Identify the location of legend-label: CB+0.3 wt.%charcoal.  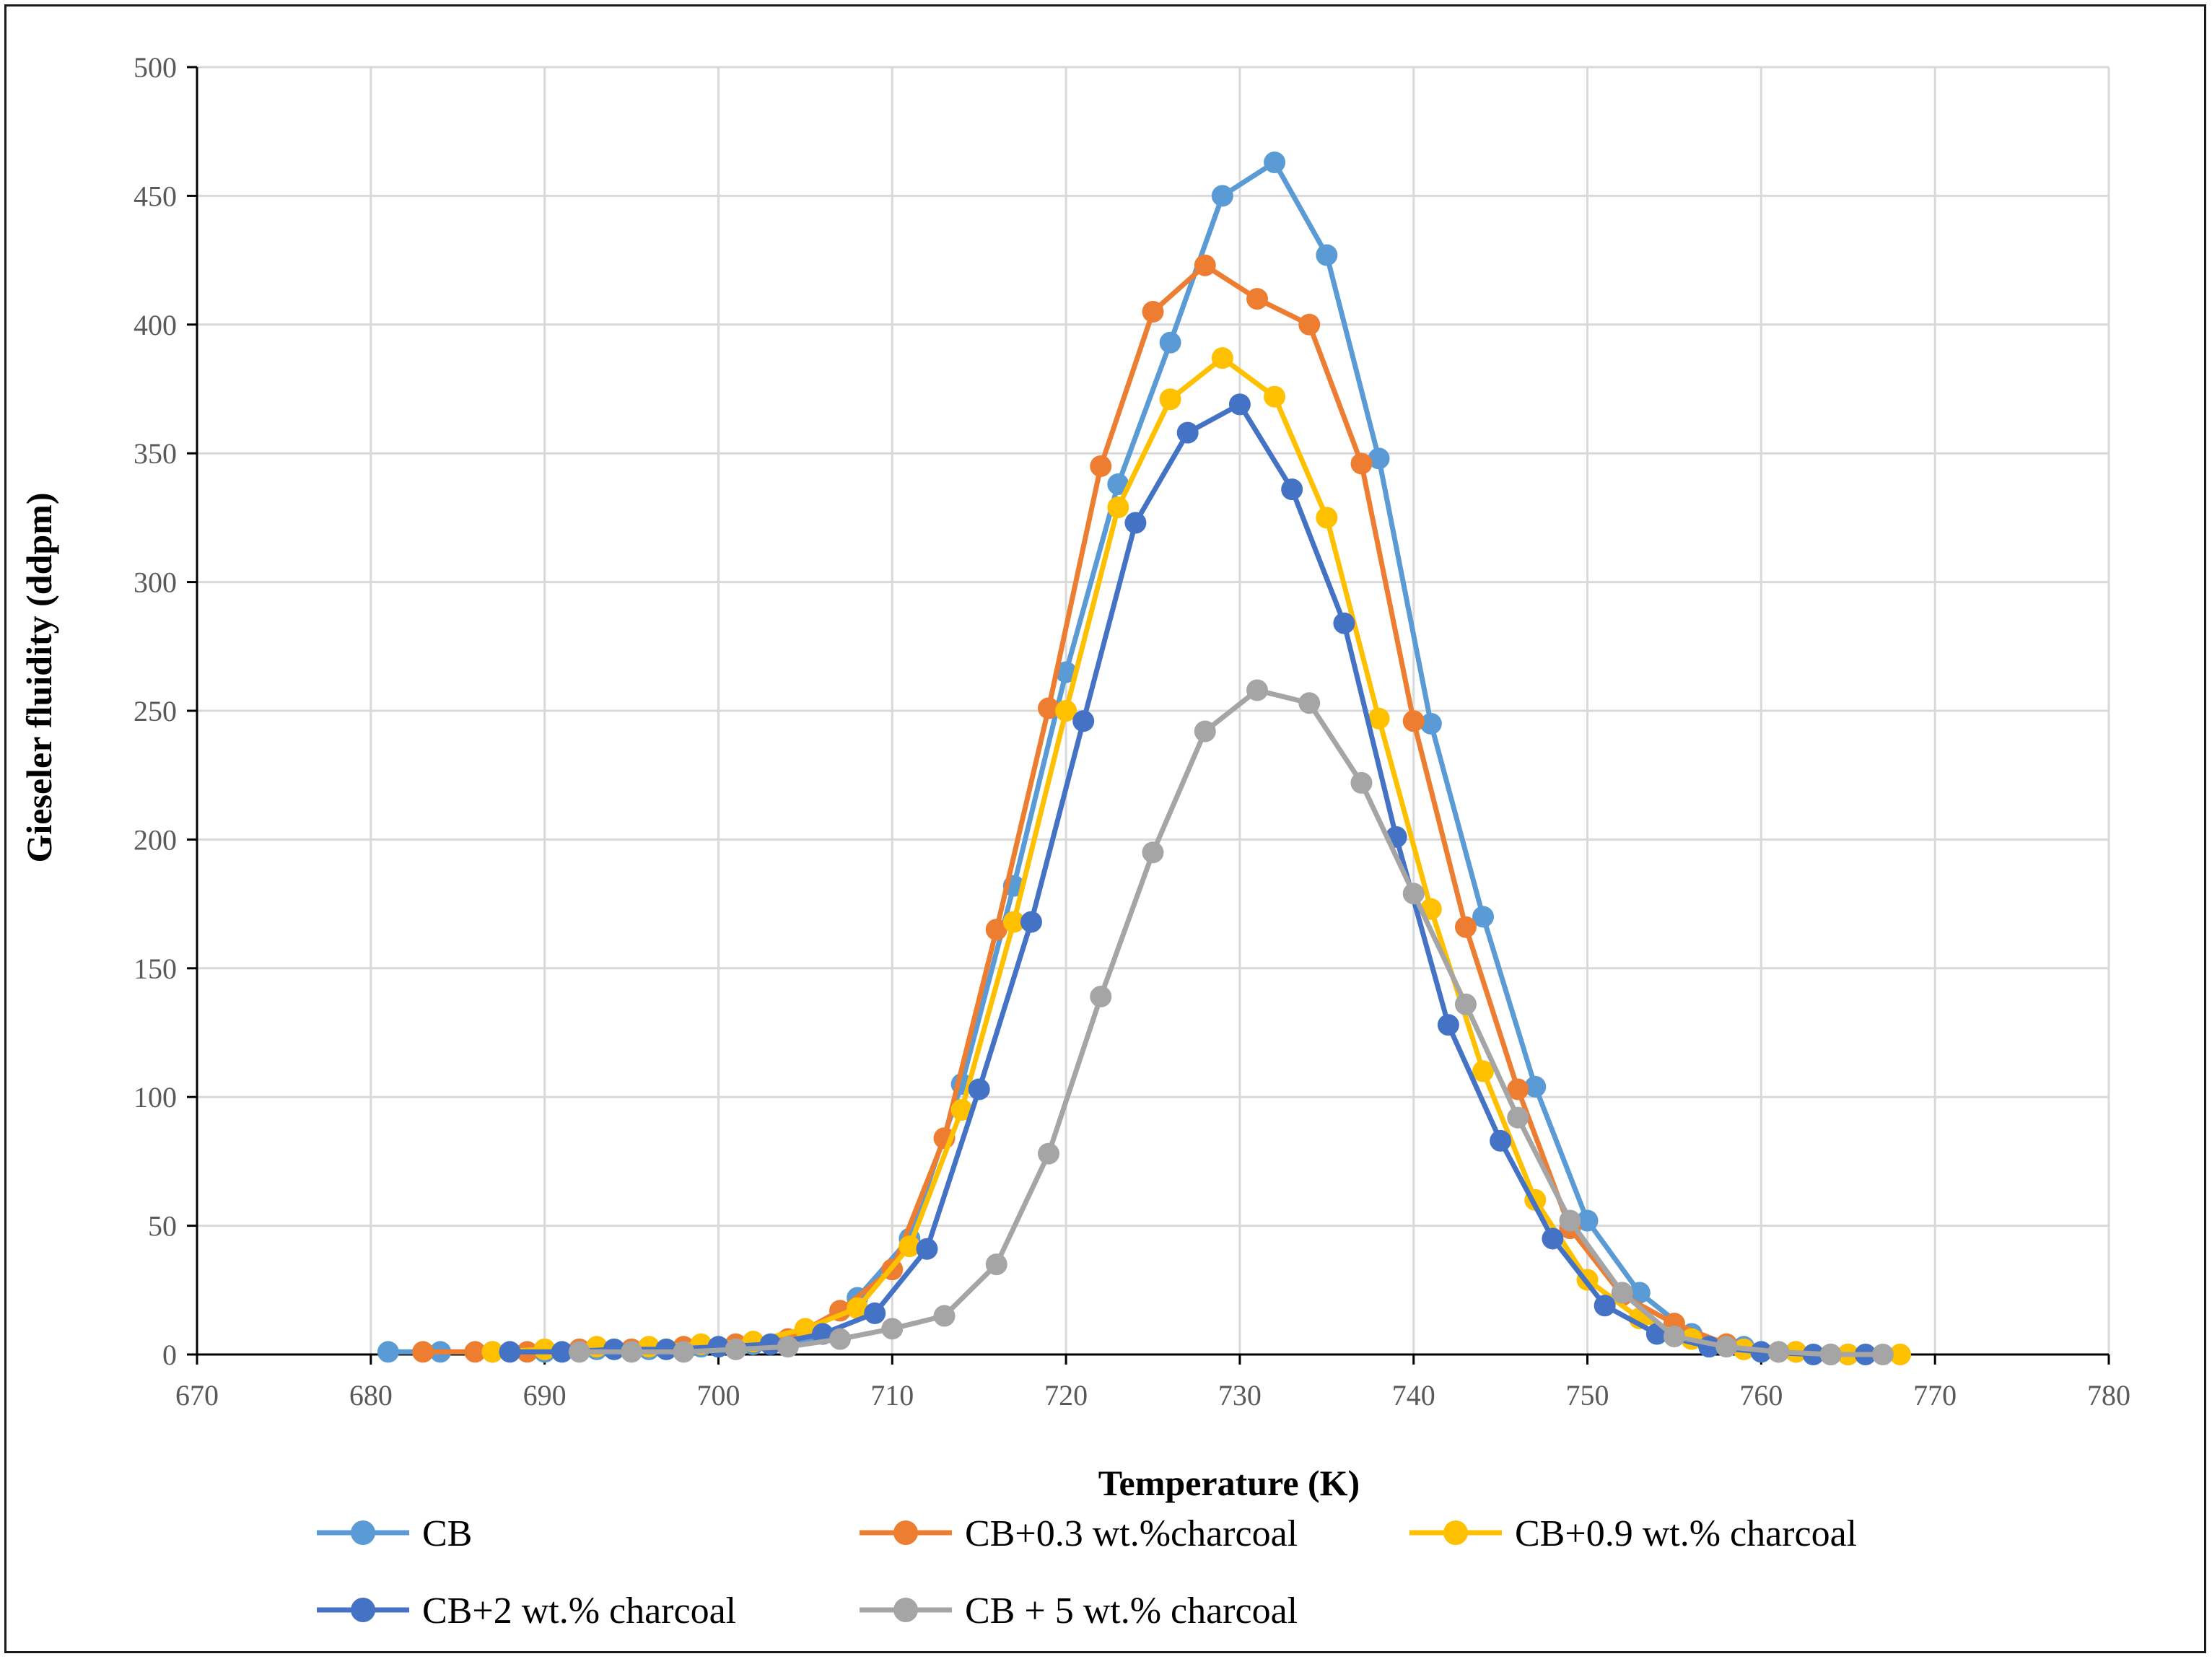
(1131, 1533).